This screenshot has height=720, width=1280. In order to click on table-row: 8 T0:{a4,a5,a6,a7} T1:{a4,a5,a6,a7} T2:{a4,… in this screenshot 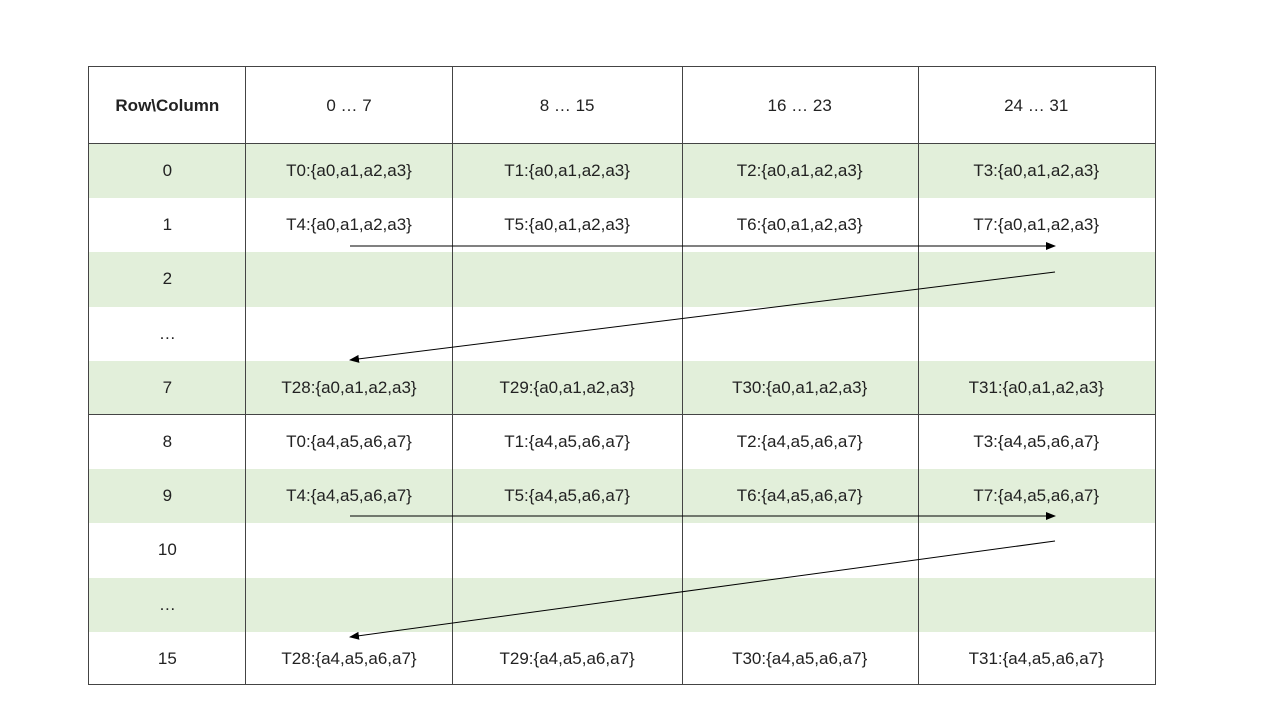, I will do `click(622, 442)`.